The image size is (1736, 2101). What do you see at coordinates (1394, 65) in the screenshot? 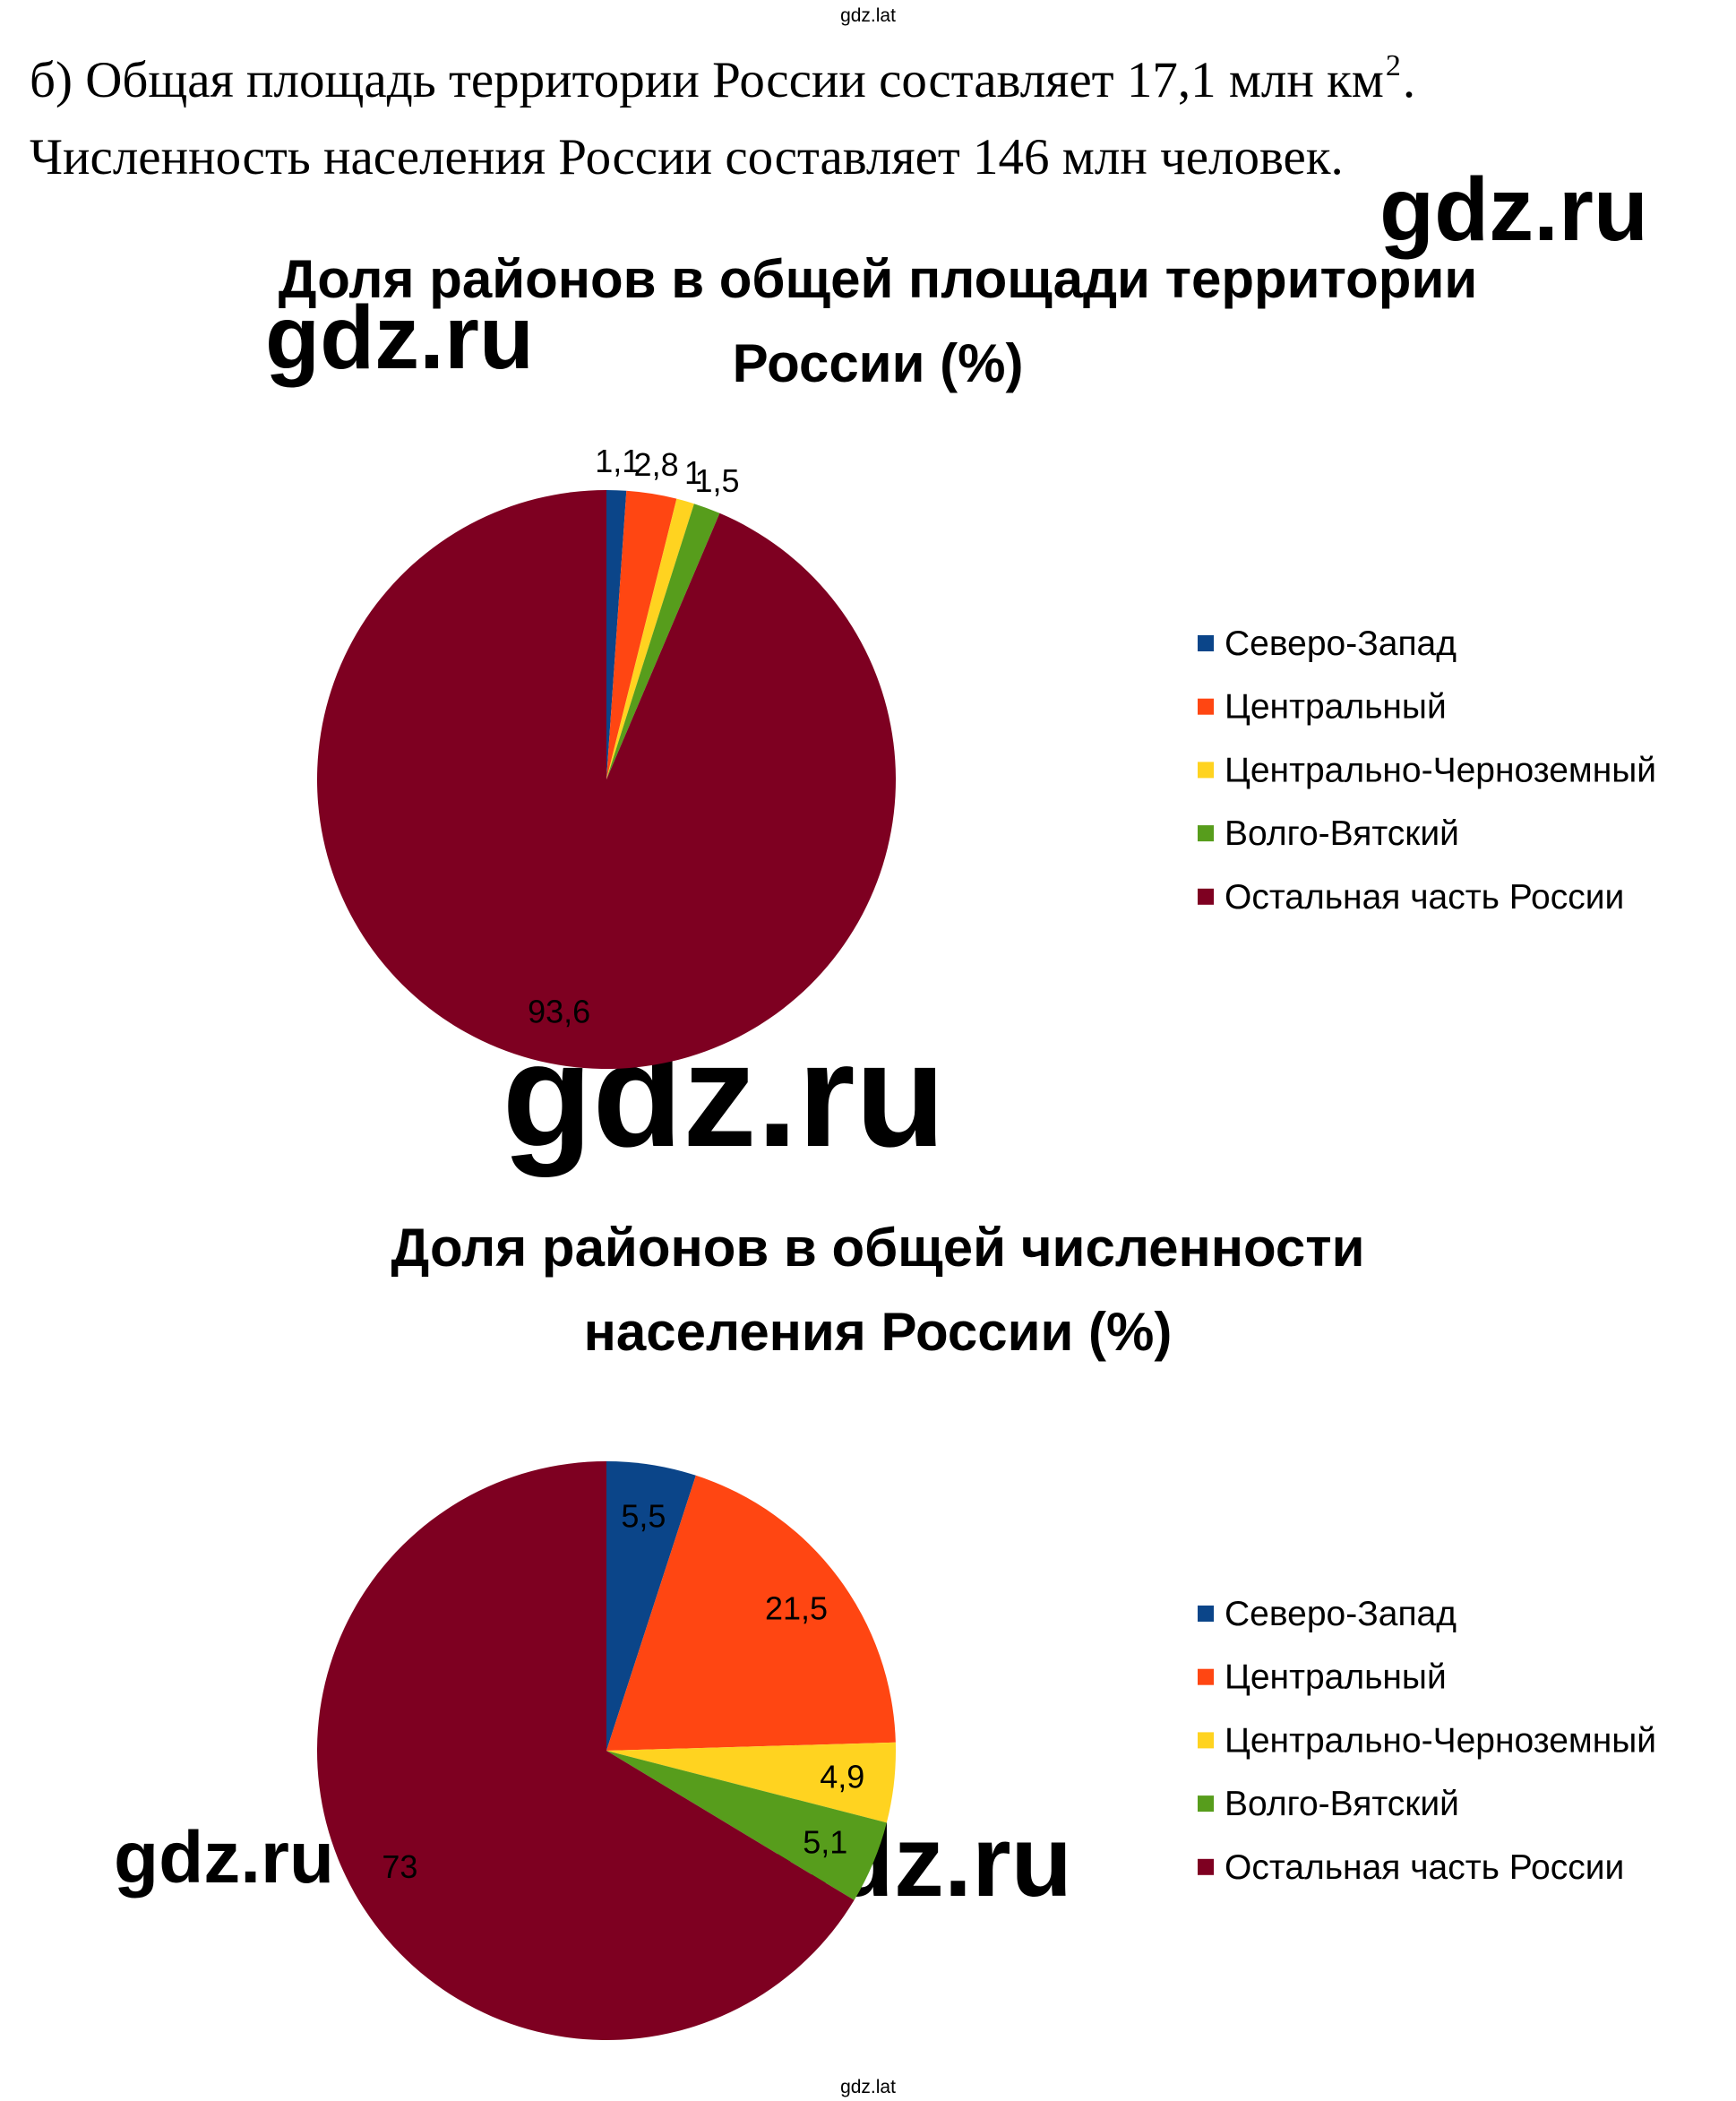
I see `superscript: 2` at bounding box center [1394, 65].